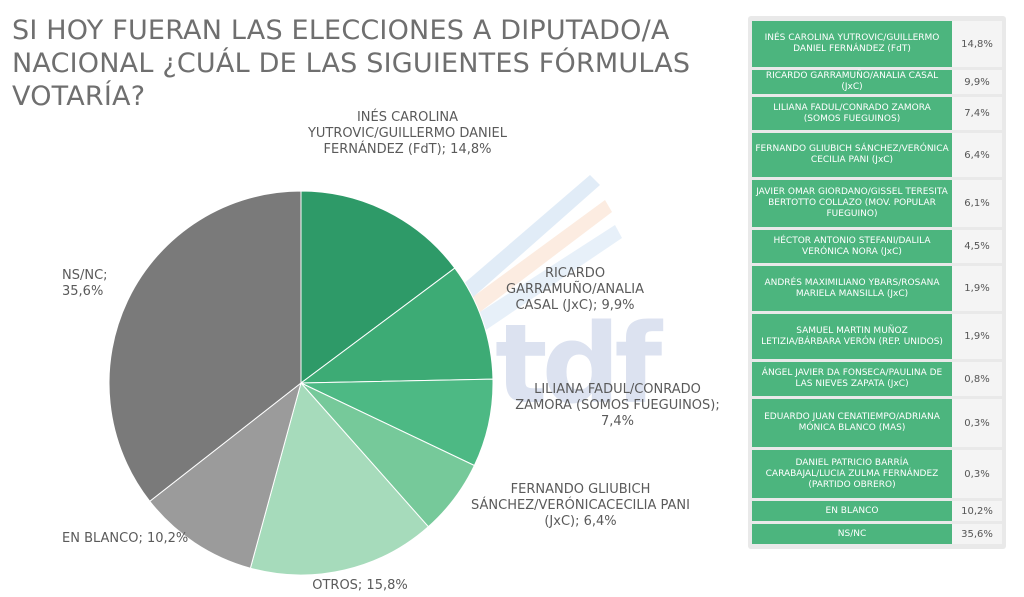  I want to click on pie-slice-yutrovic, so click(378, 287).